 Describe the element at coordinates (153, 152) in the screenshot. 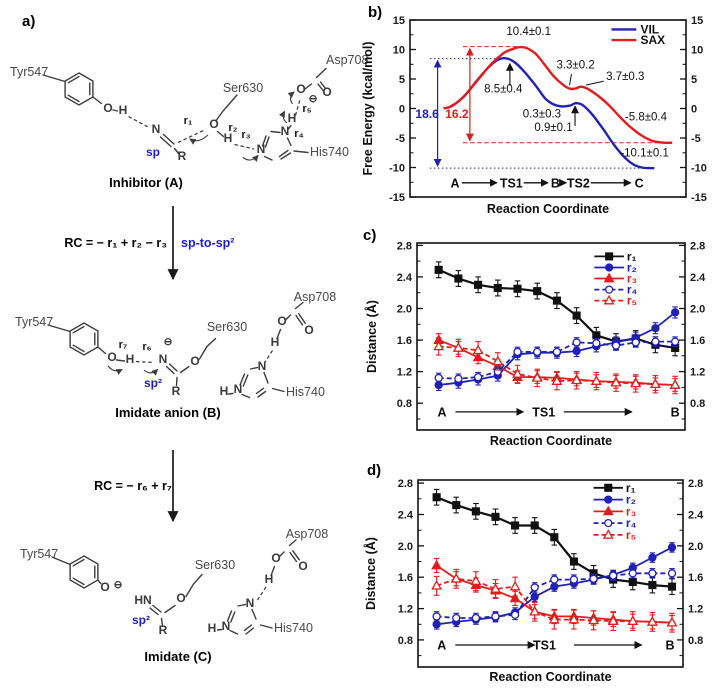

I see `sp-label: sp` at that location.